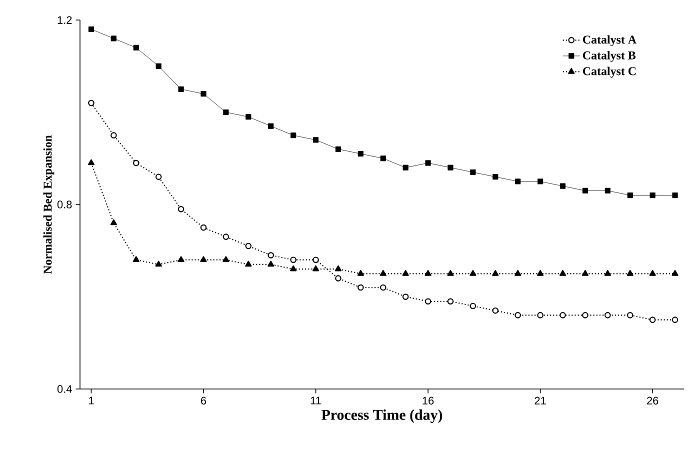  What do you see at coordinates (382, 416) in the screenshot?
I see `x-axis-title: Process Time (day)` at bounding box center [382, 416].